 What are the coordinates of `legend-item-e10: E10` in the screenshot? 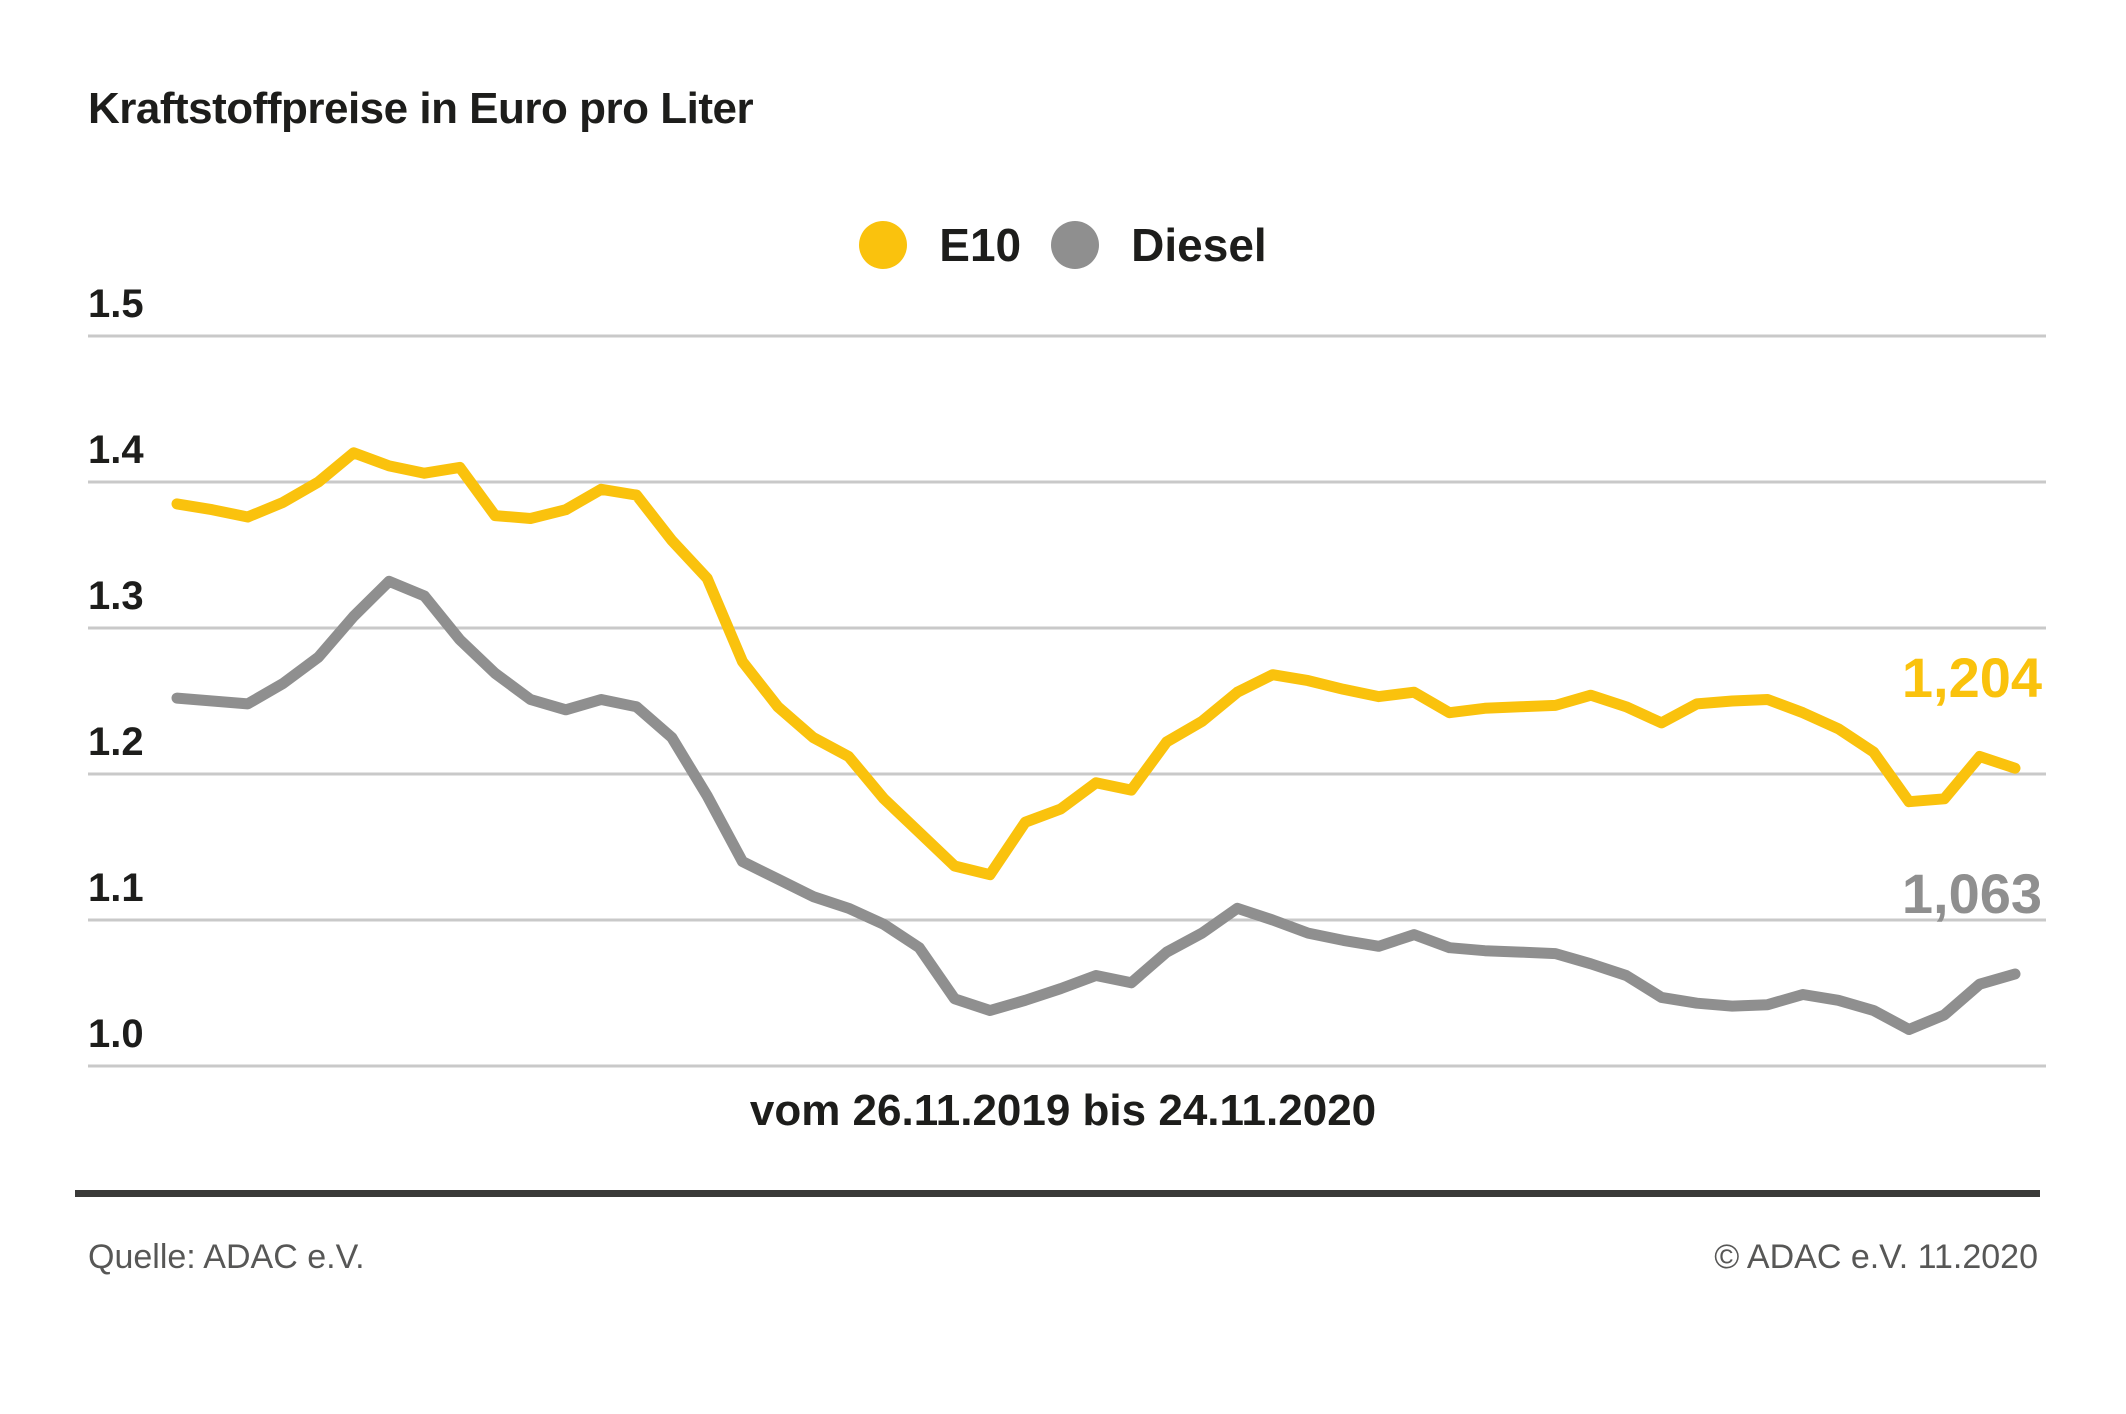 It's located at (940, 245).